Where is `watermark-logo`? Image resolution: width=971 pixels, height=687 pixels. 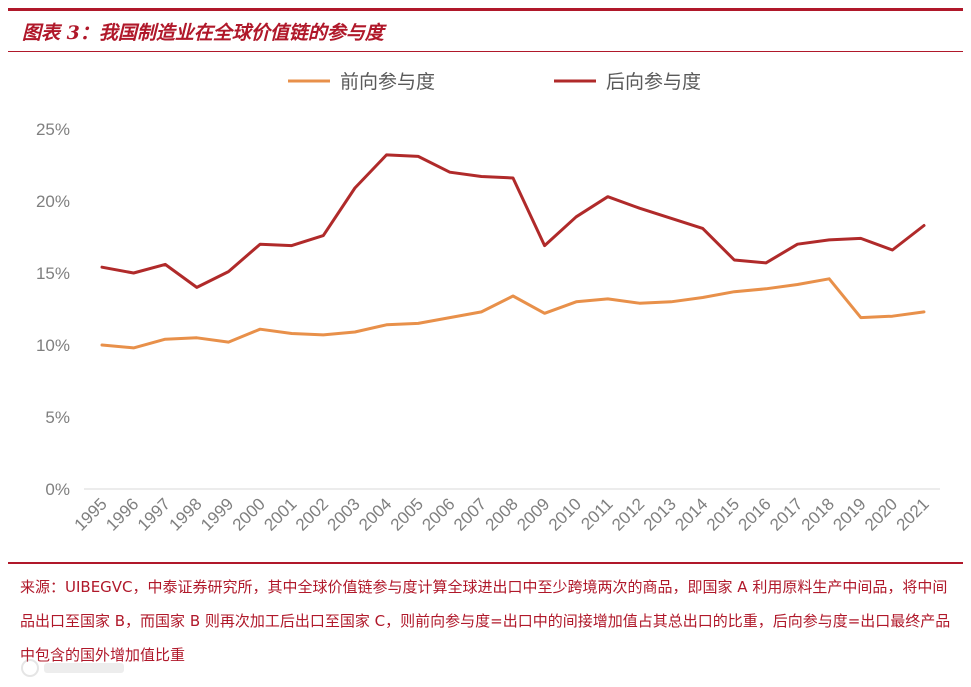 watermark-logo is located at coordinates (72, 668).